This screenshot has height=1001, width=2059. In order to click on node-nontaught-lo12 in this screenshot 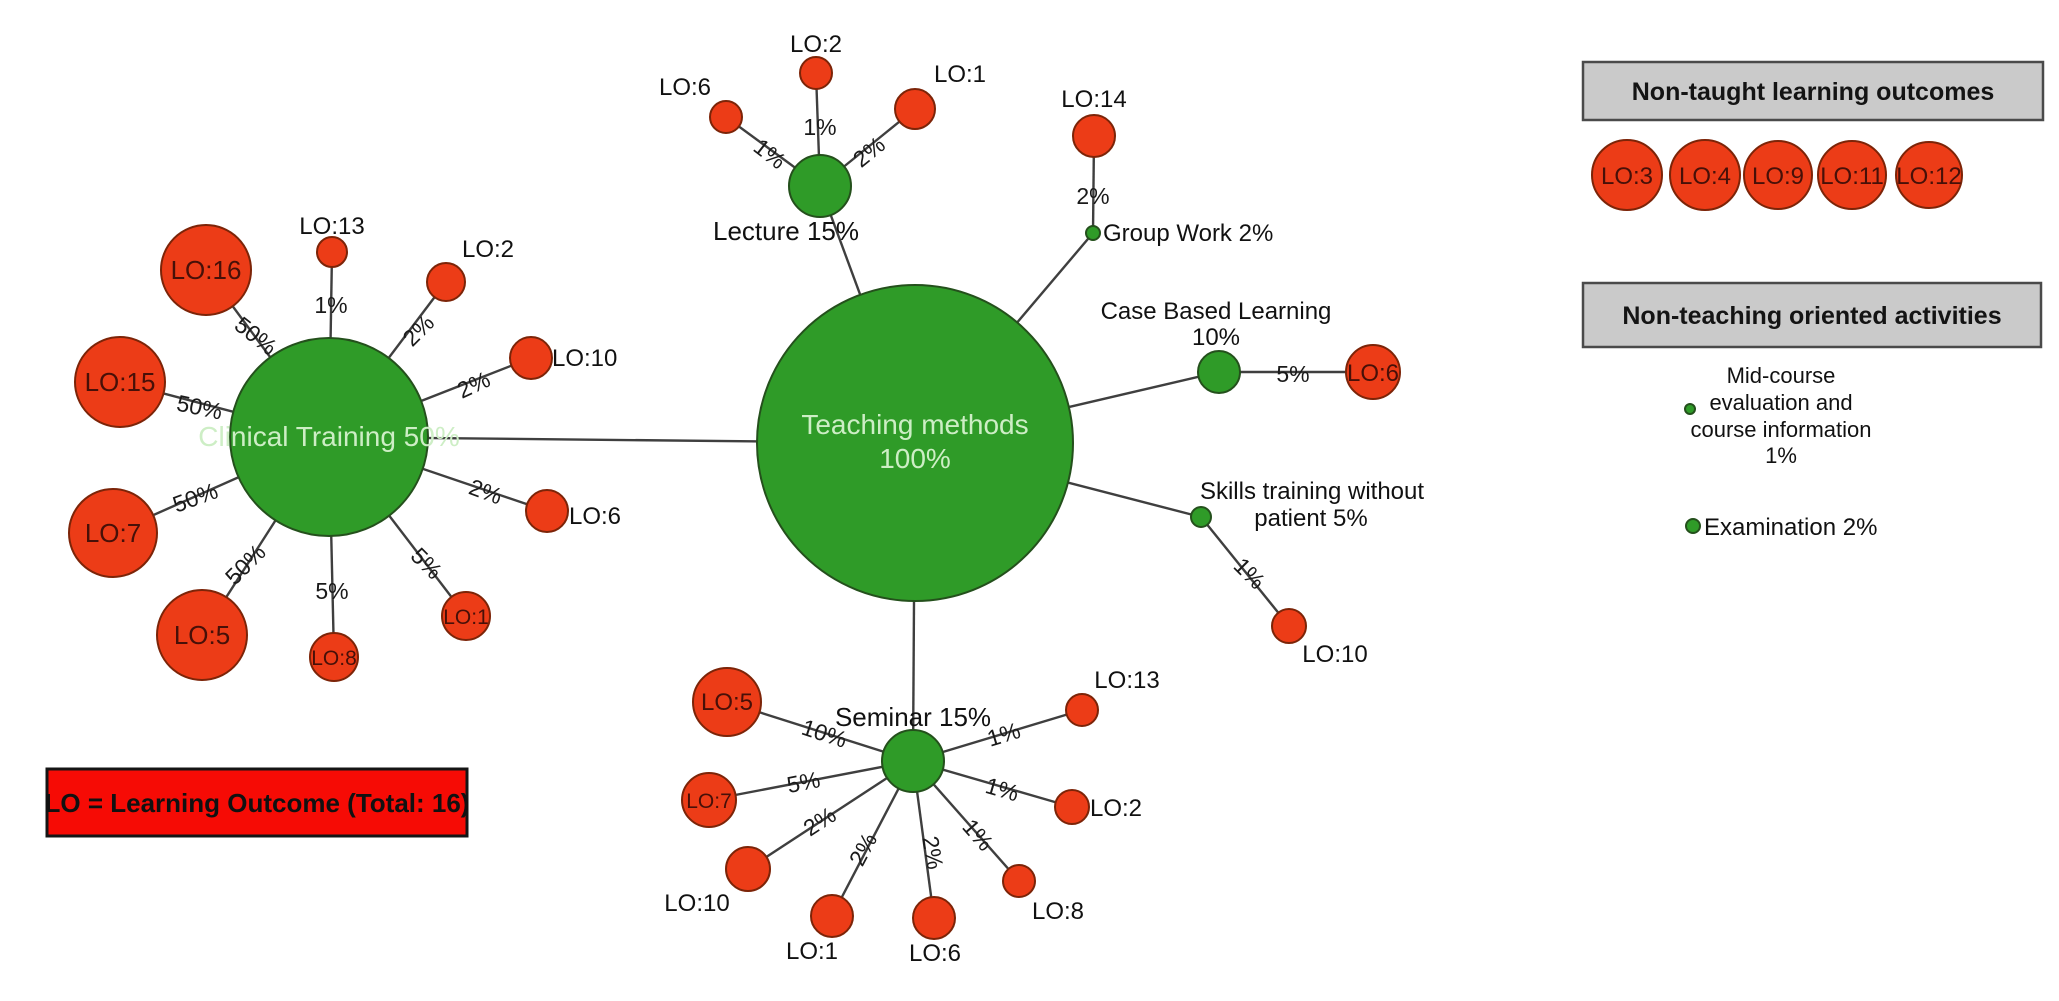, I will do `click(1929, 175)`.